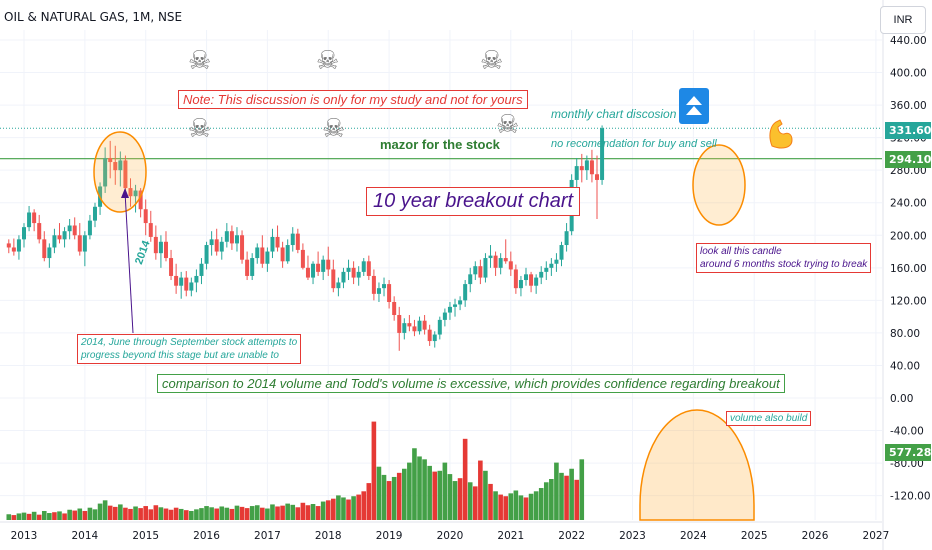 The width and height of the screenshot is (932, 550). What do you see at coordinates (24, 536) in the screenshot?
I see `x-tick-label: 2013` at bounding box center [24, 536].